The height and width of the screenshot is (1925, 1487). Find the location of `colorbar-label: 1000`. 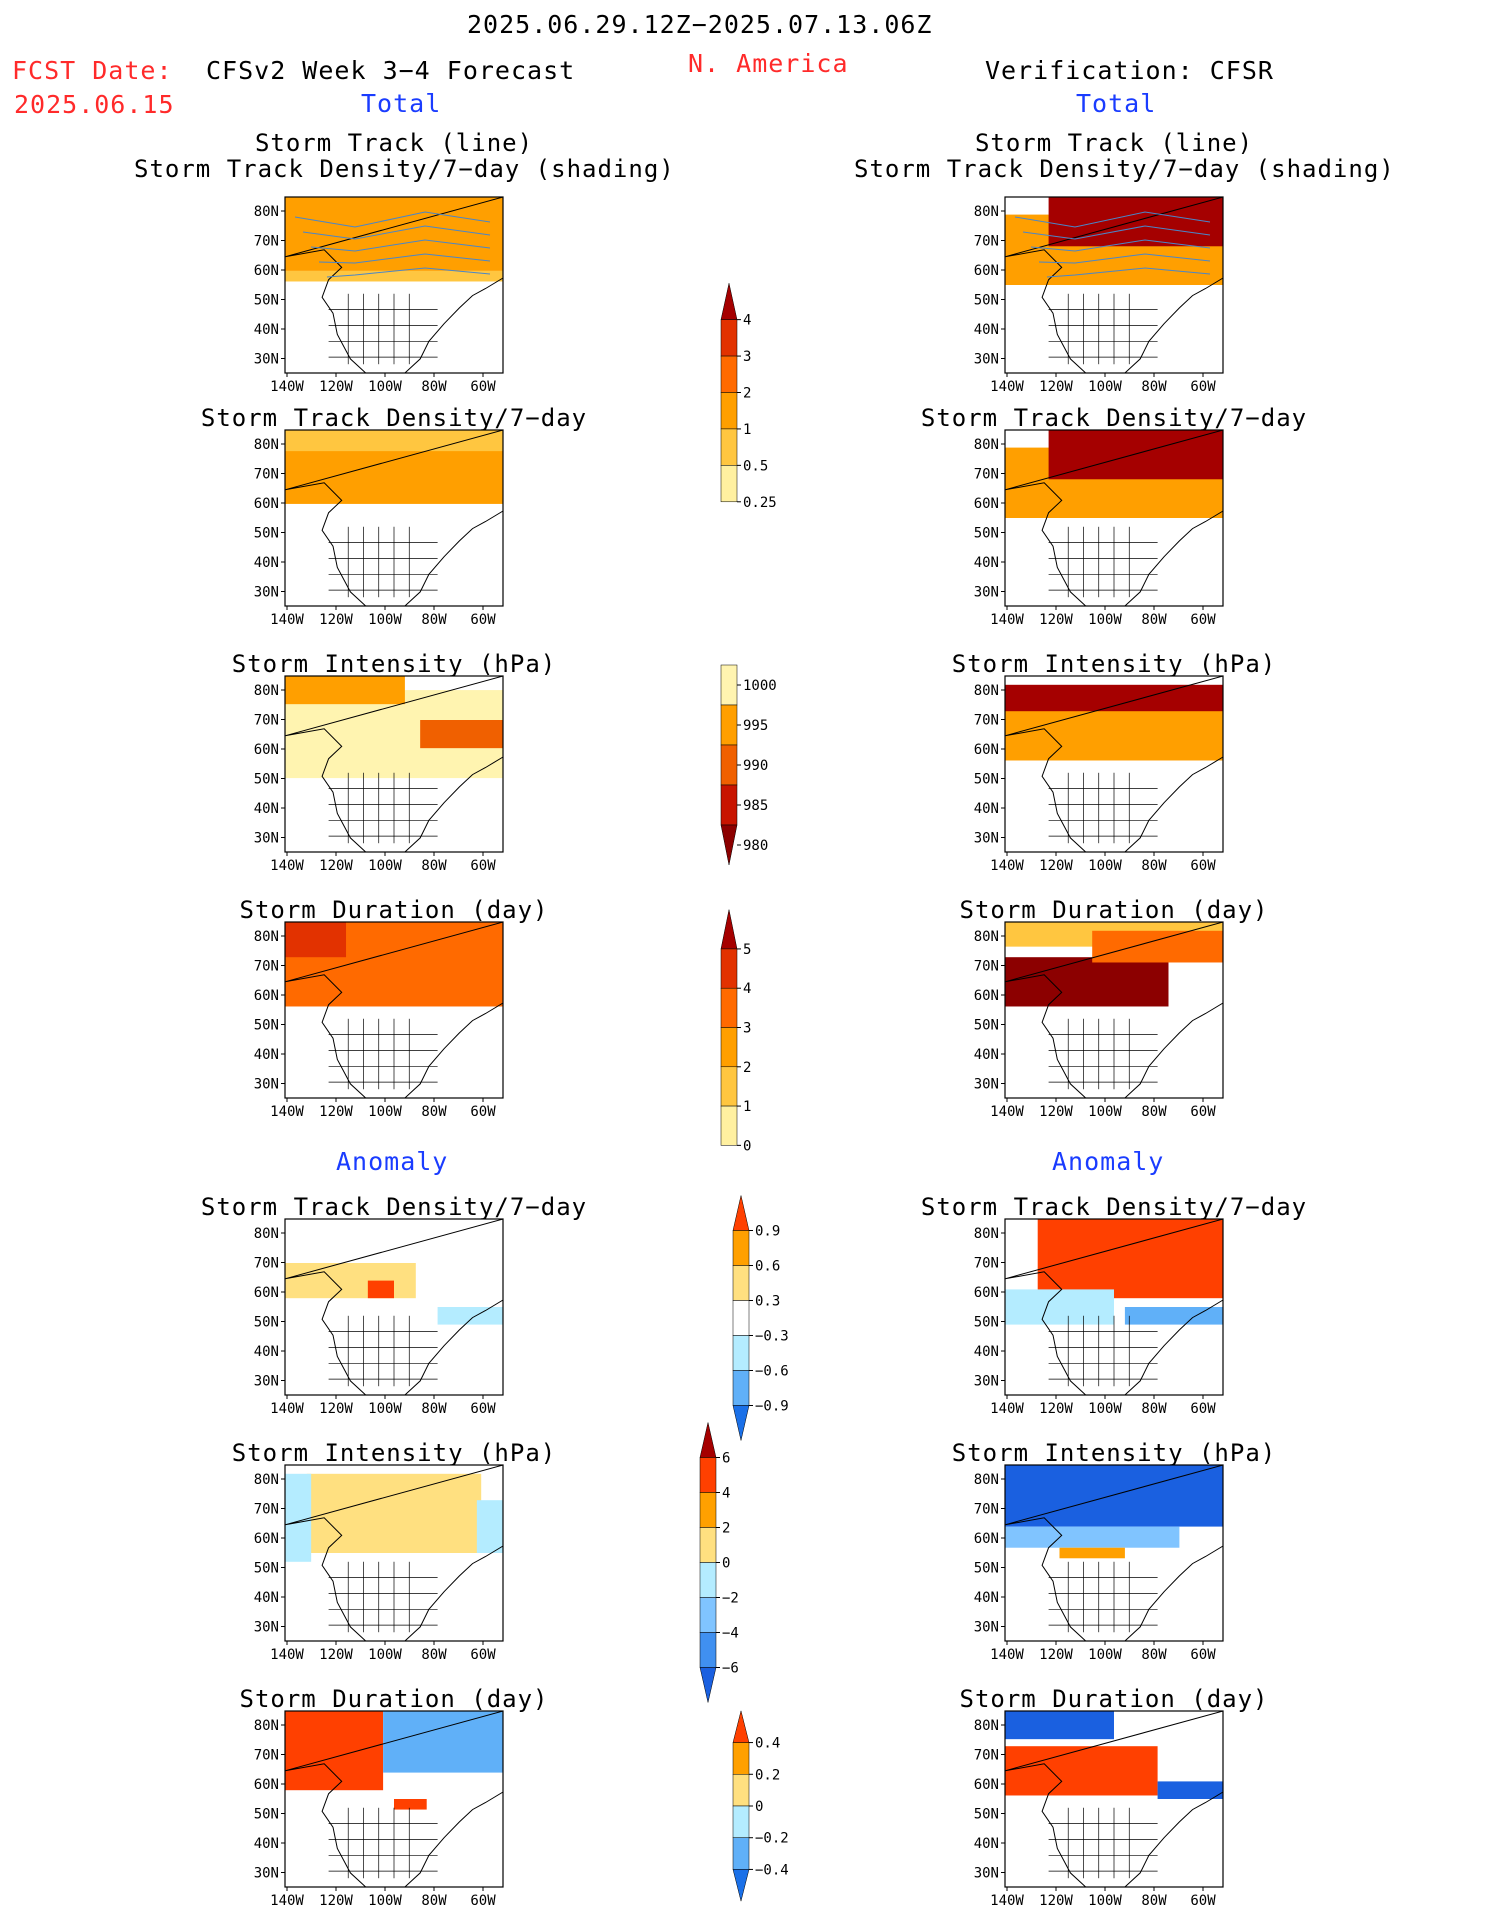

colorbar-label: 1000 is located at coordinates (760, 686).